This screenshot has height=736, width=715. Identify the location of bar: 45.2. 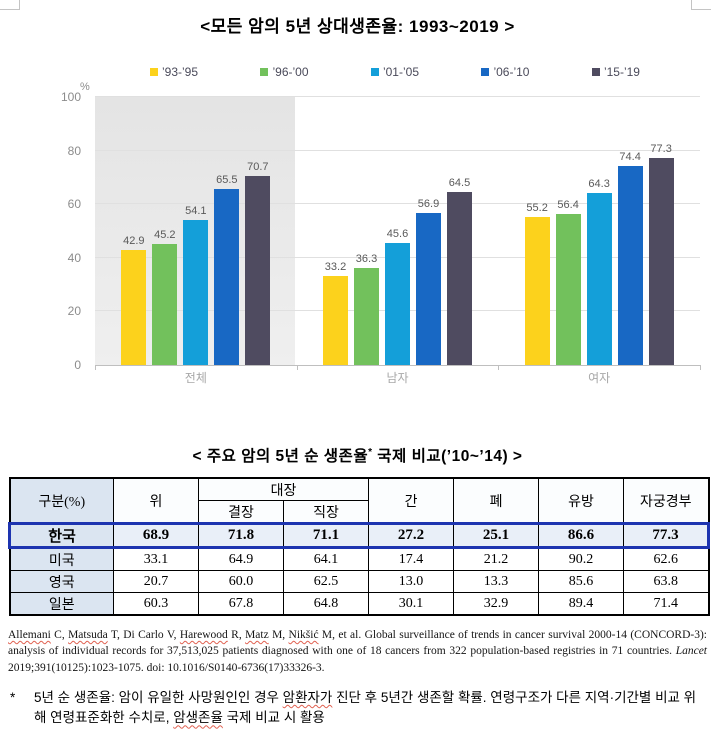
(165, 297).